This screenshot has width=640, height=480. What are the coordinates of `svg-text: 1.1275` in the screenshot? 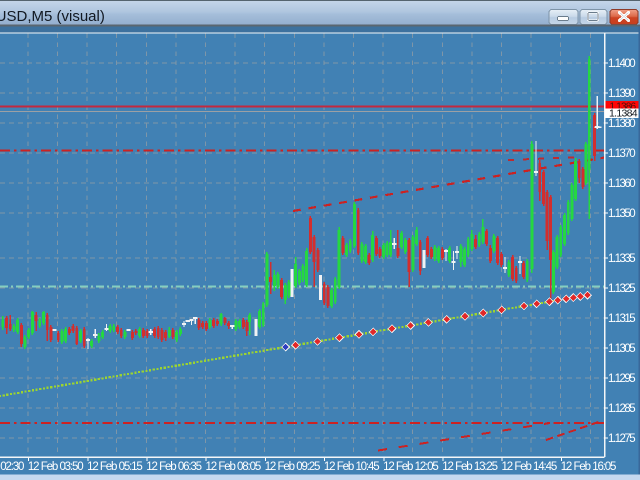 It's located at (621, 439).